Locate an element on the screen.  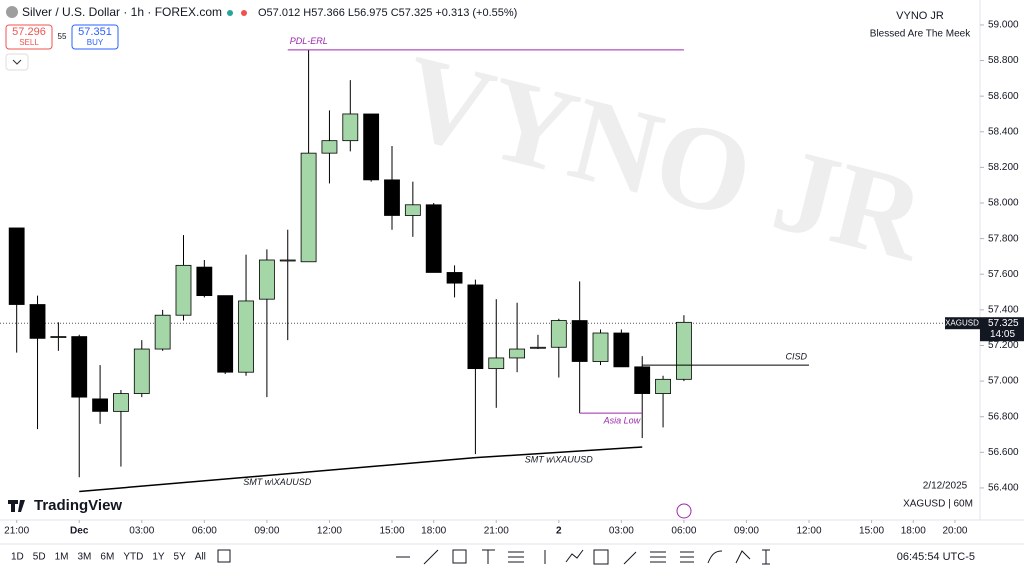
range-button: All is located at coordinates (200, 557).